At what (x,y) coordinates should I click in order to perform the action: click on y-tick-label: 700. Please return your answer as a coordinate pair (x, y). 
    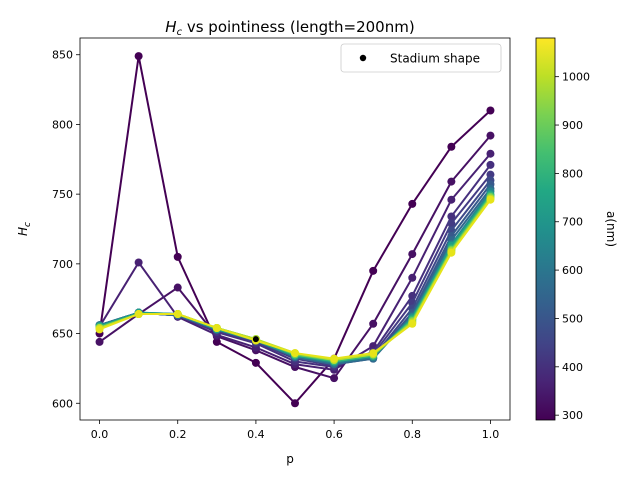
    Looking at the image, I should click on (62, 264).